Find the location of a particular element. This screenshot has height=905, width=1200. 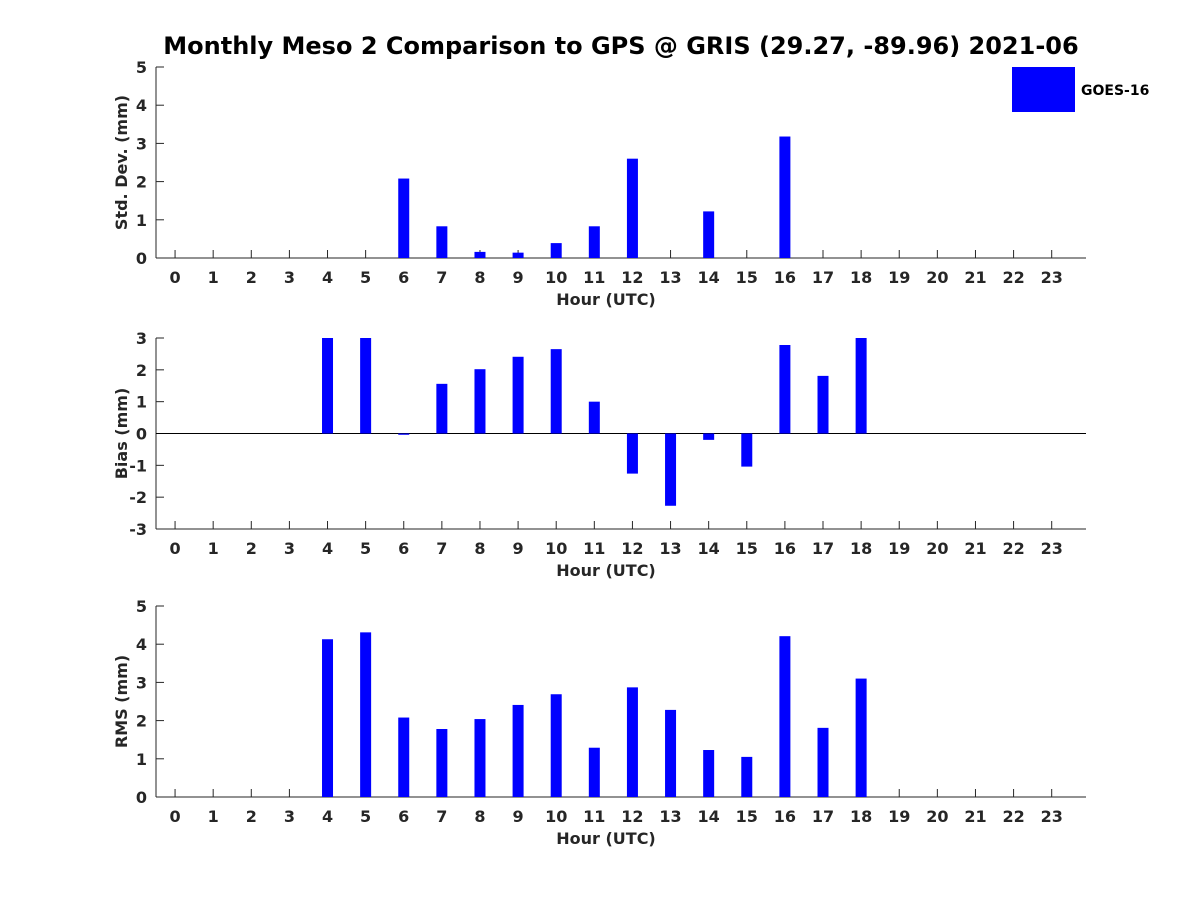

x-tick-label: 2 is located at coordinates (251, 816).